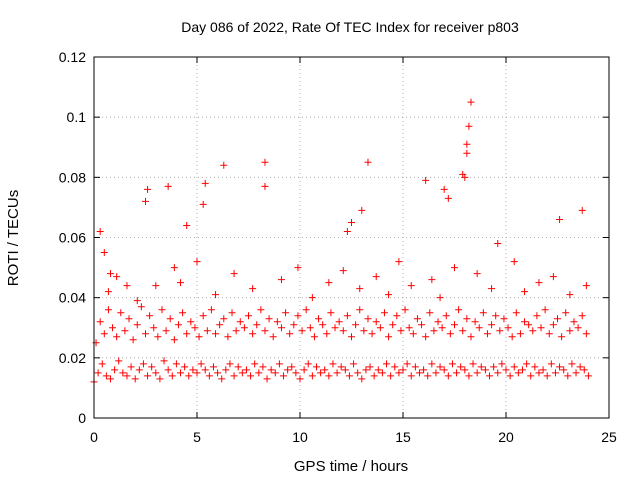  I want to click on x-tick-label: 10, so click(300, 437).